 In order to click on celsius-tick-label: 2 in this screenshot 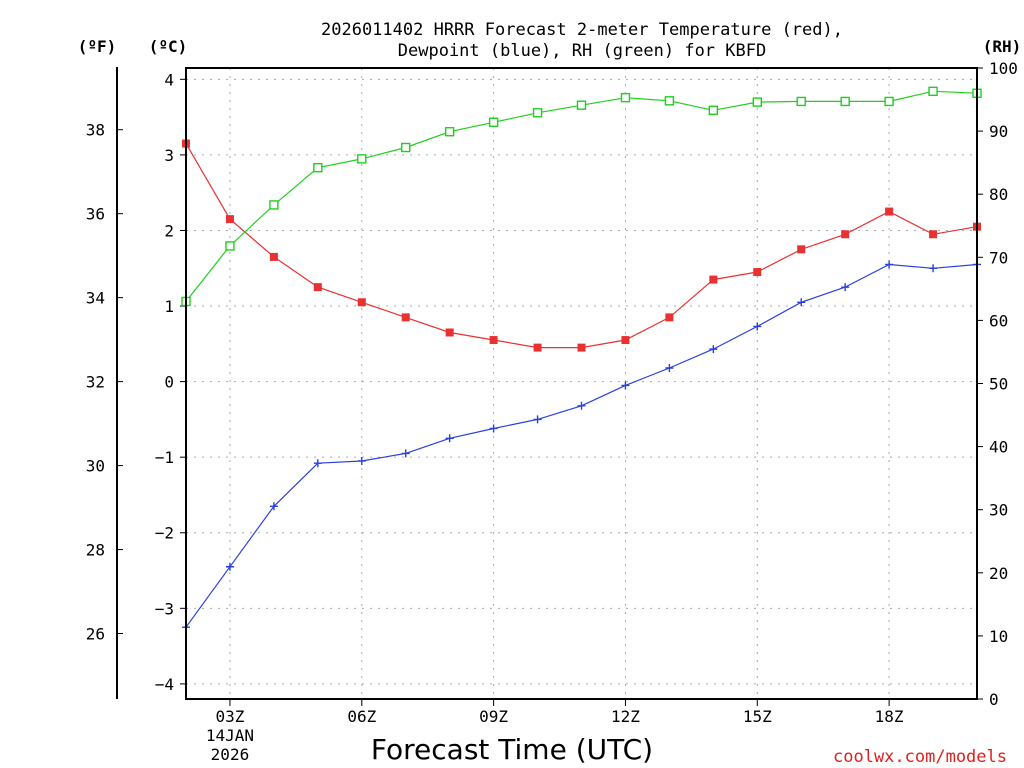, I will do `click(169, 230)`.